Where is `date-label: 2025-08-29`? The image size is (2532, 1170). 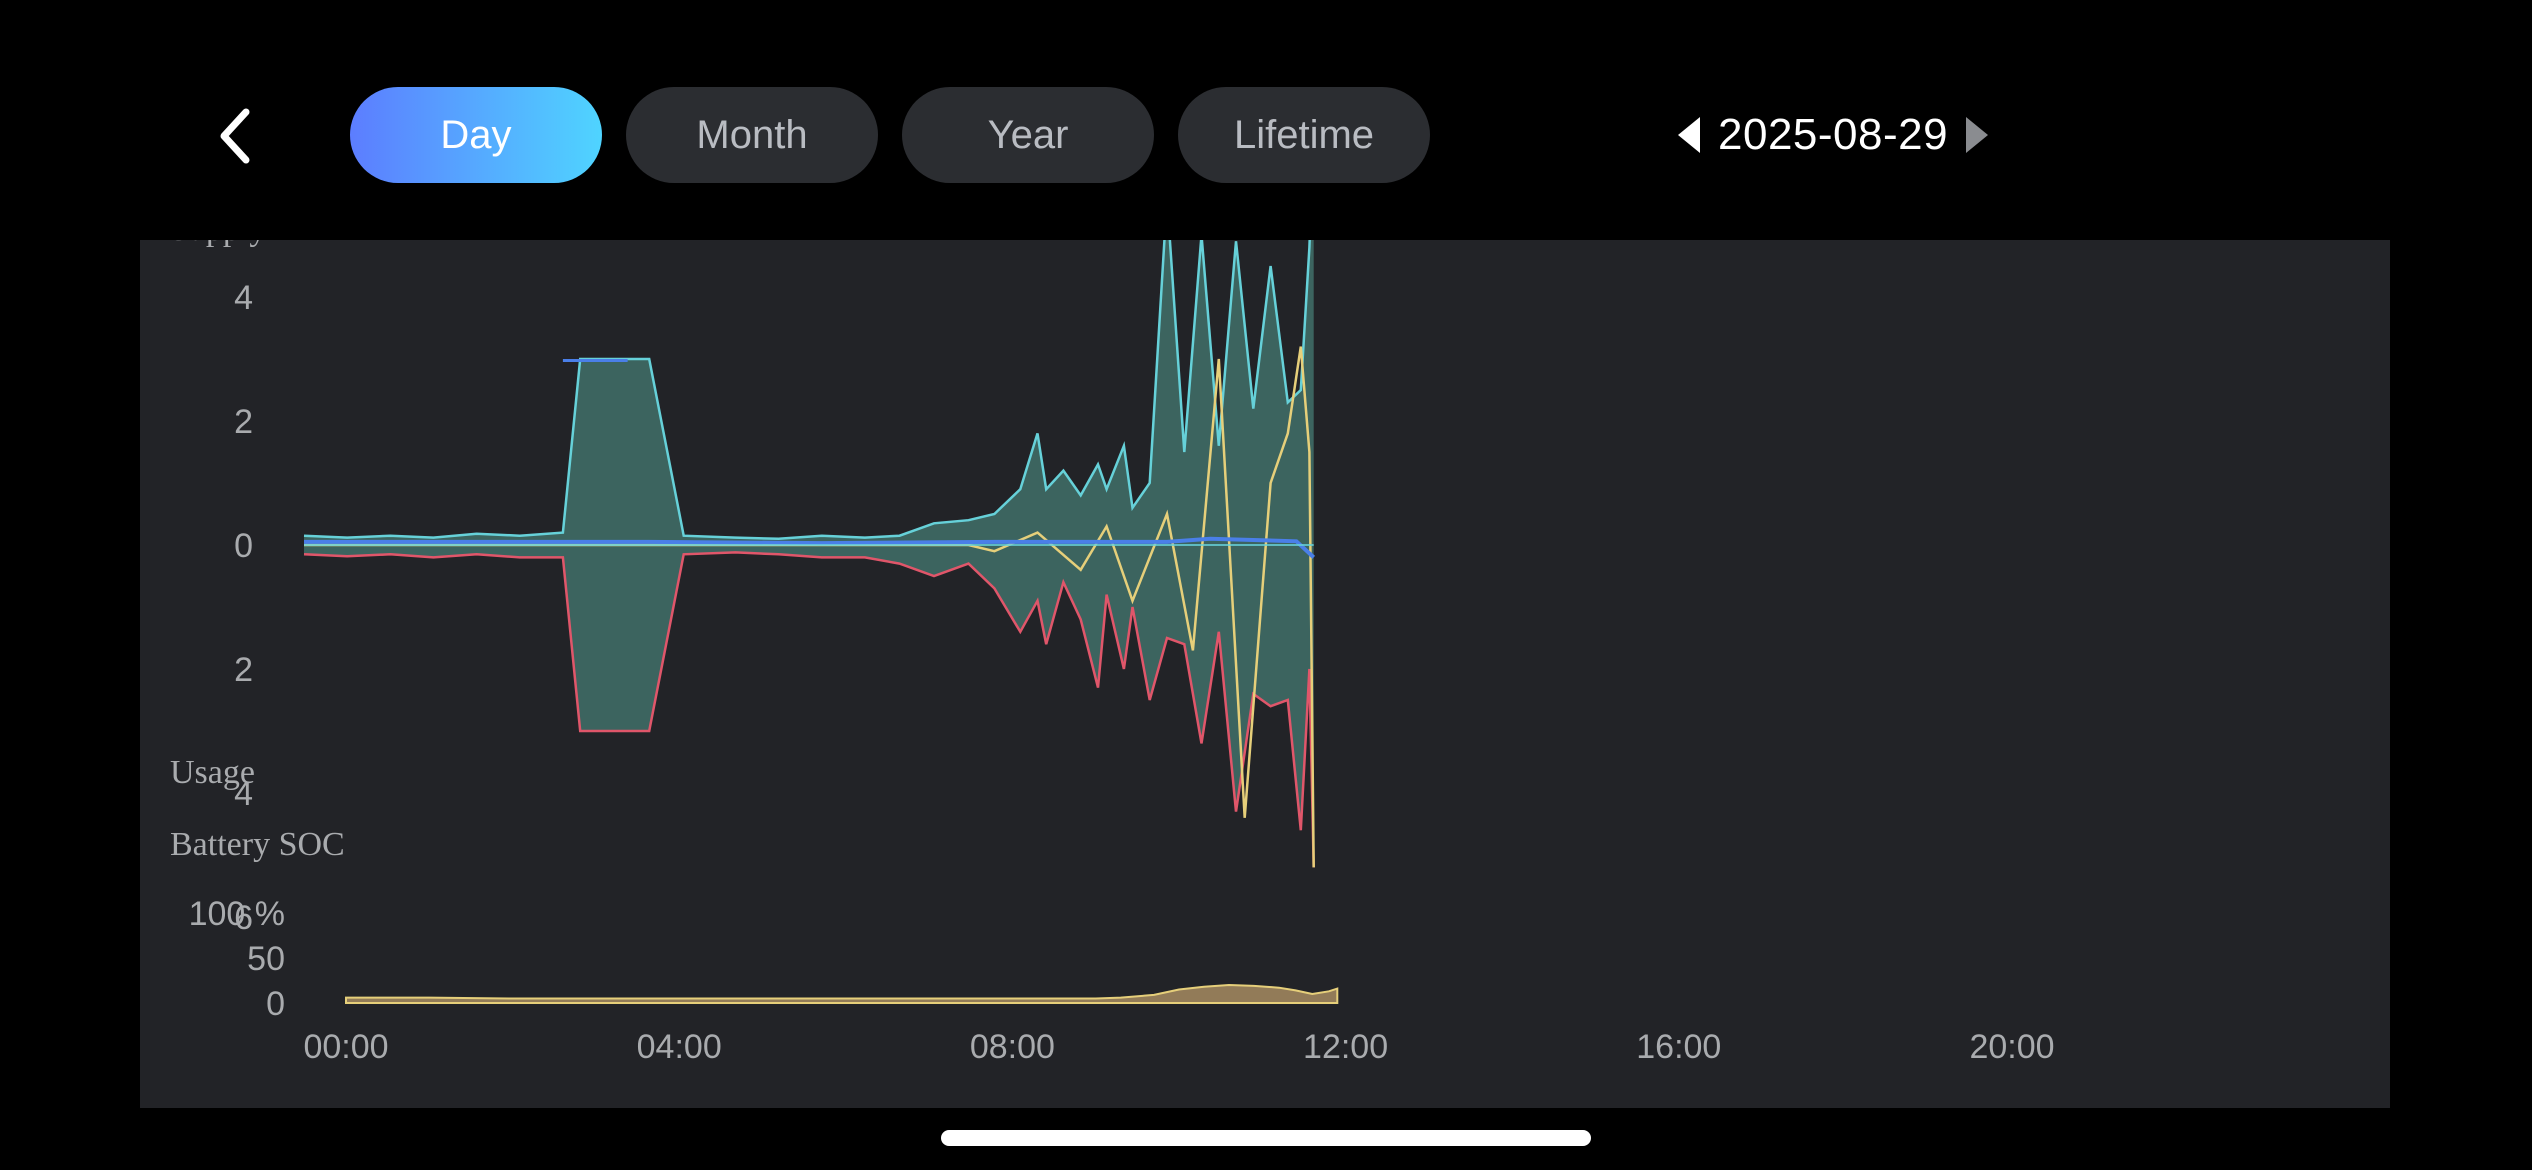
date-label: 2025-08-29 is located at coordinates (1833, 134).